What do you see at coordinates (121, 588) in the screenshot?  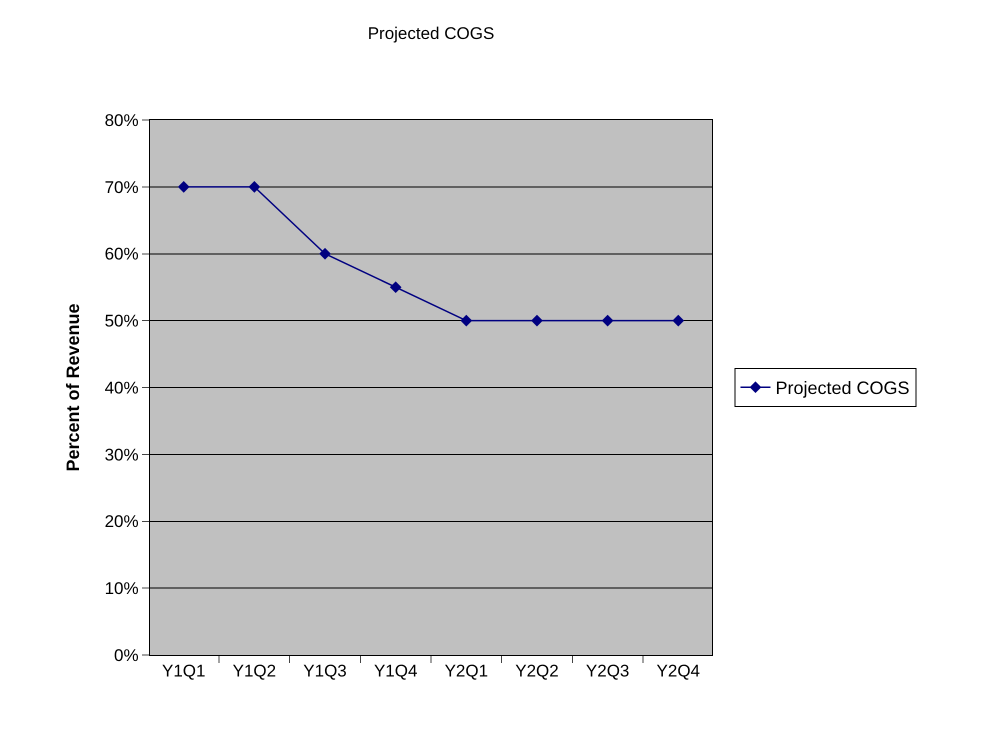 I see `y-tick-label: 10%` at bounding box center [121, 588].